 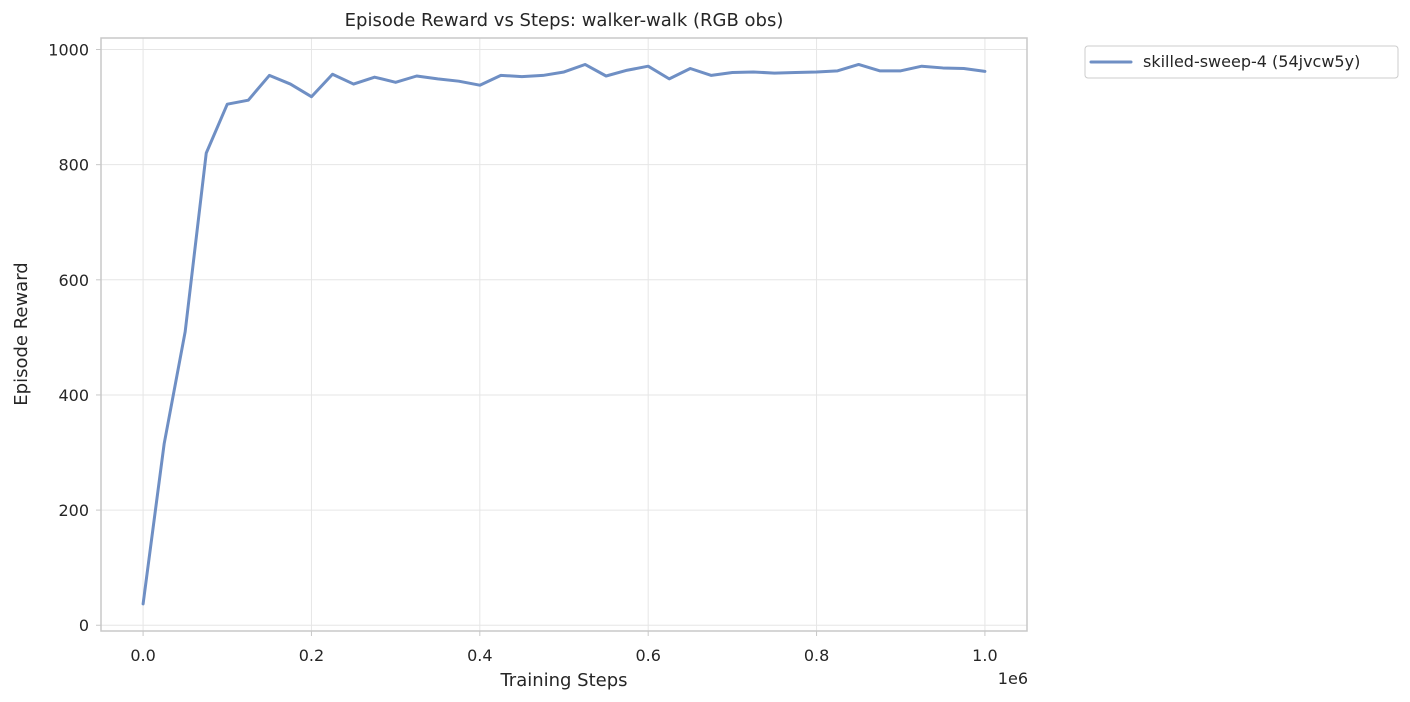 What do you see at coordinates (73, 395) in the screenshot?
I see `y-tick-label: 400` at bounding box center [73, 395].